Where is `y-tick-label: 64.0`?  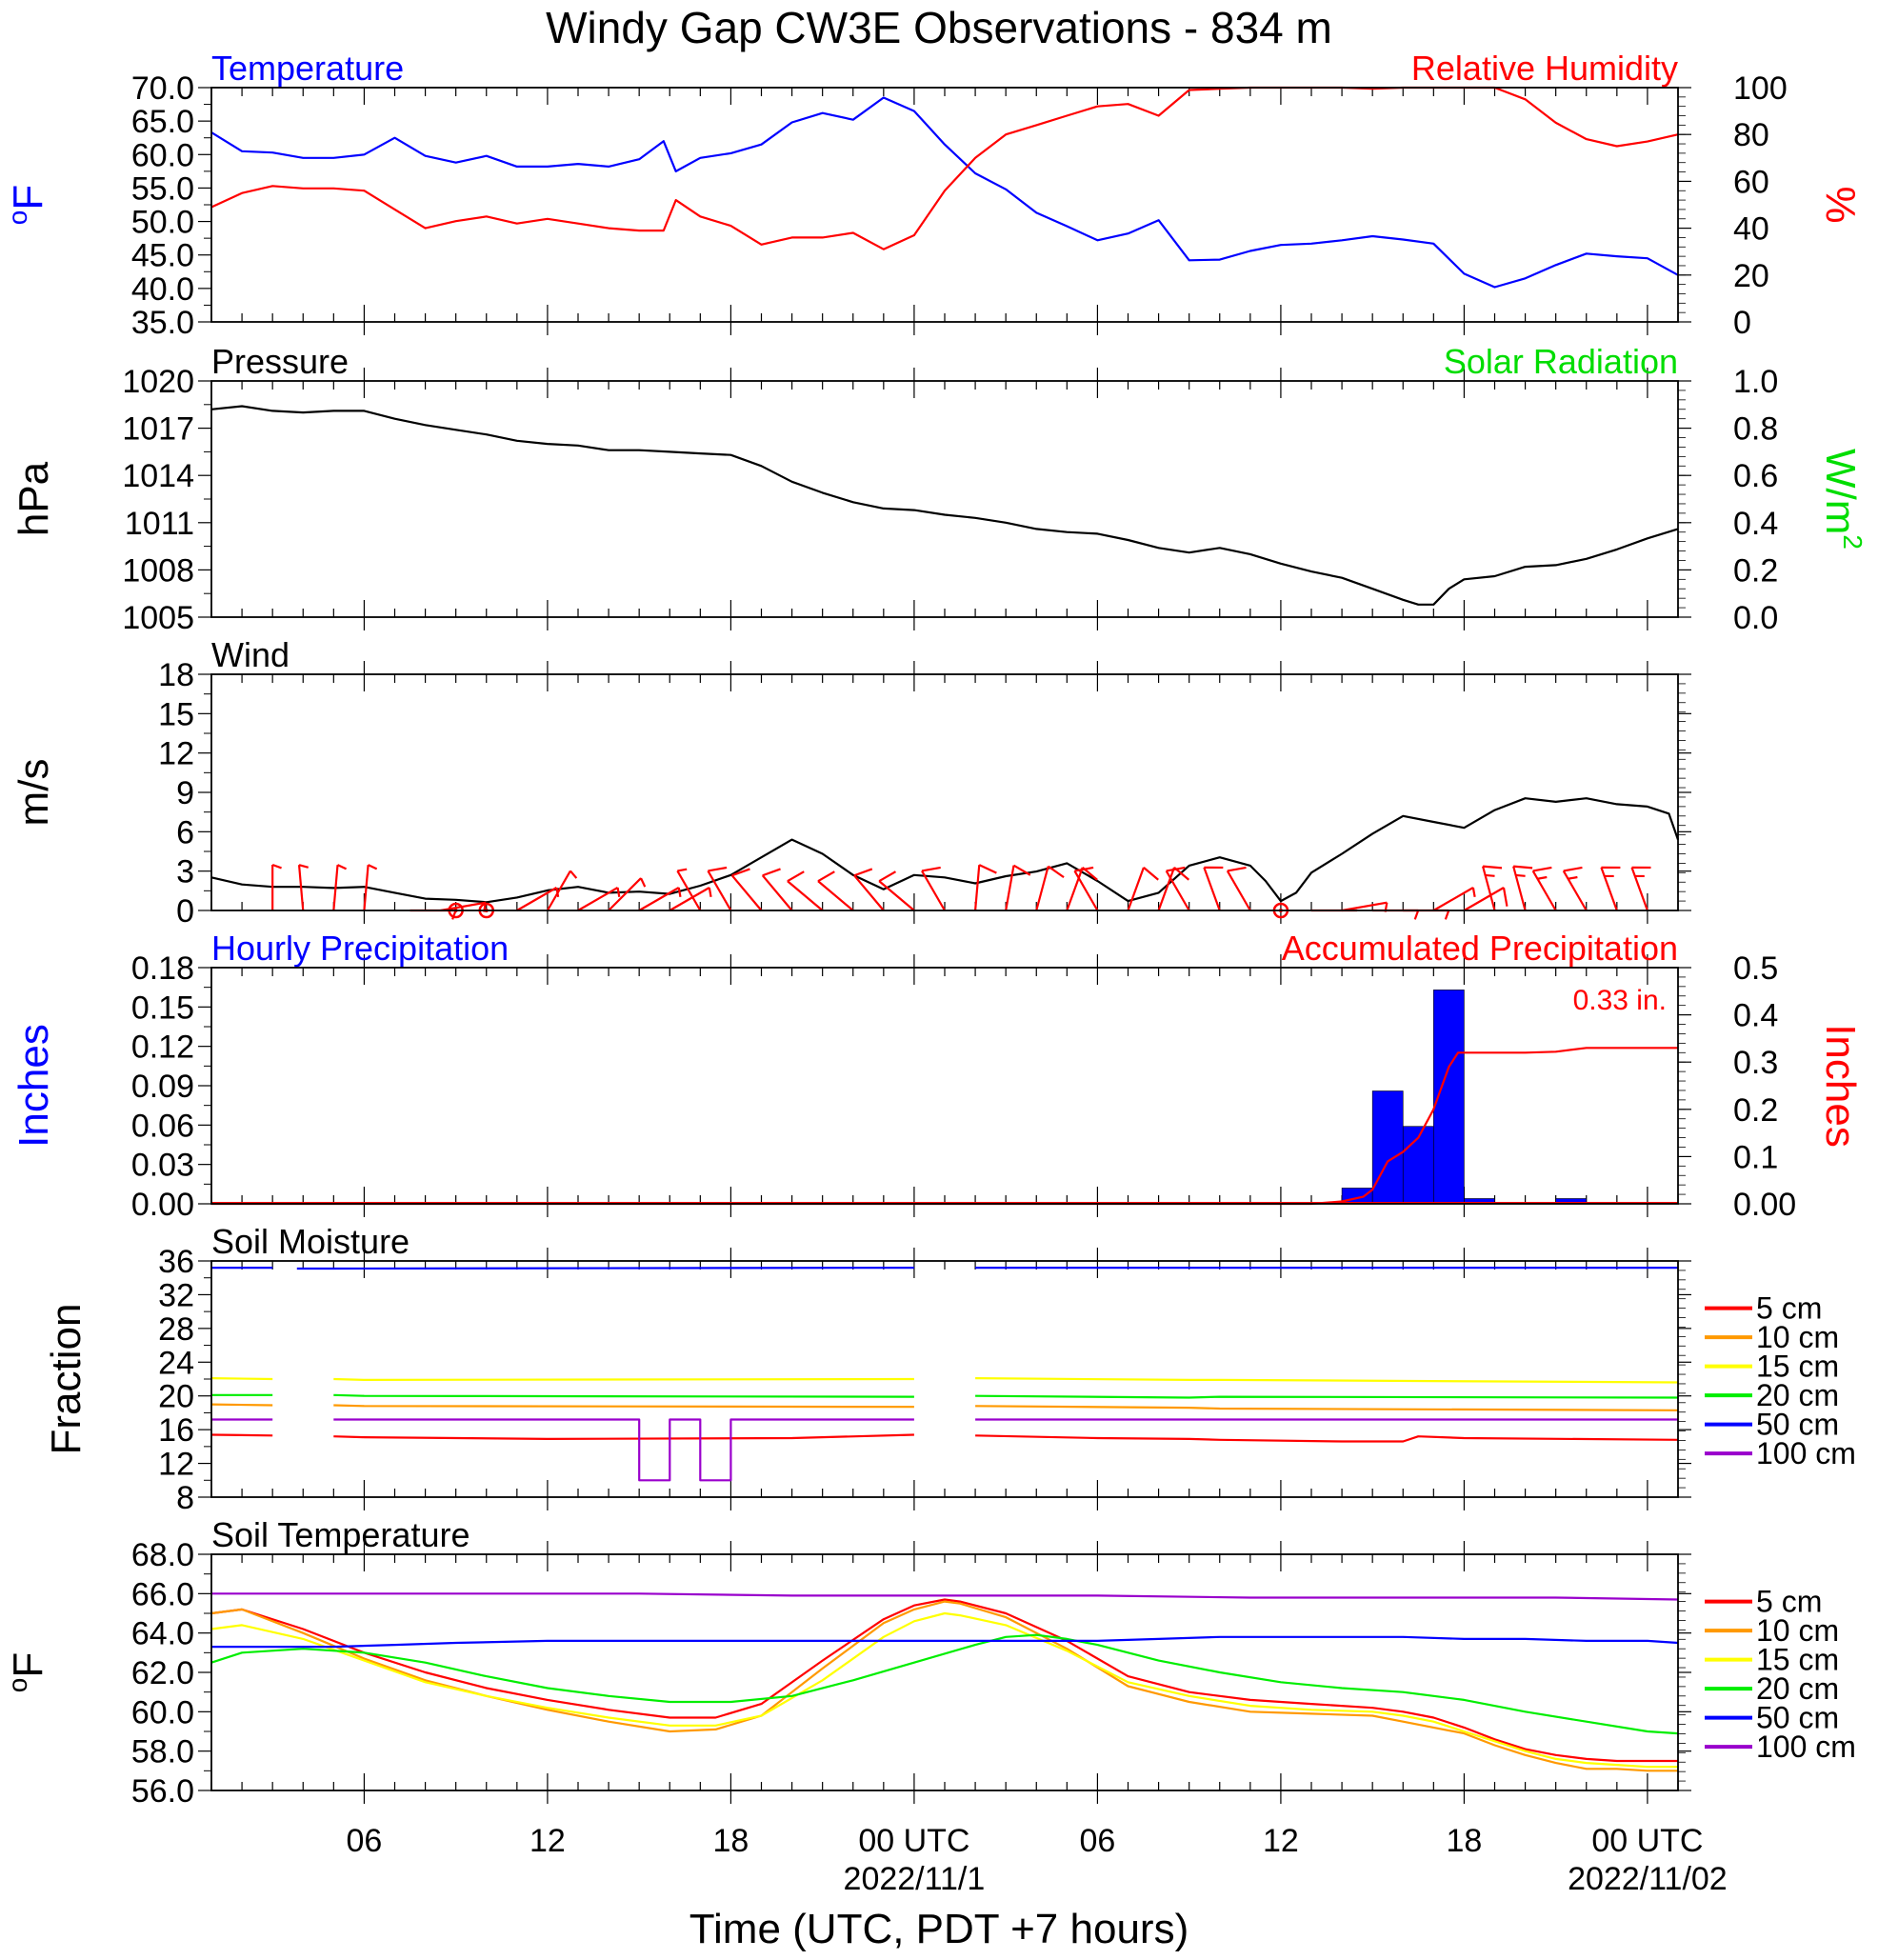 y-tick-label: 64.0 is located at coordinates (162, 1634).